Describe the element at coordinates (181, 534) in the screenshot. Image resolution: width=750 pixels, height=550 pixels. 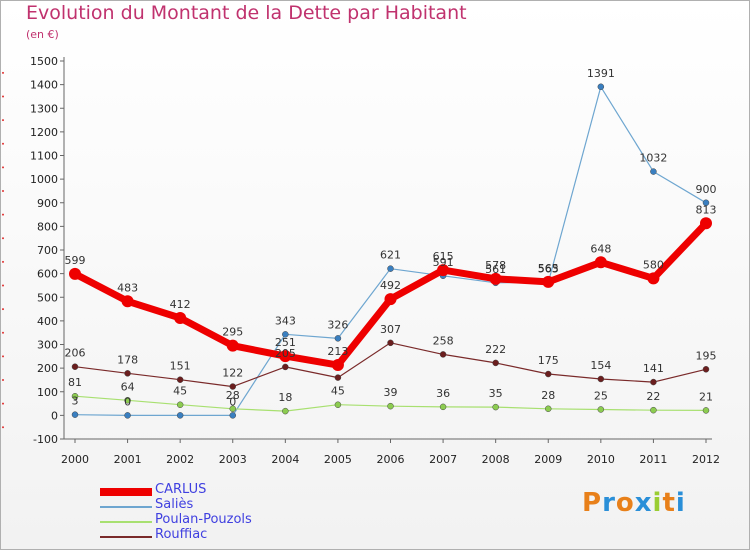
I see `legend-label: Rouffiac` at that location.